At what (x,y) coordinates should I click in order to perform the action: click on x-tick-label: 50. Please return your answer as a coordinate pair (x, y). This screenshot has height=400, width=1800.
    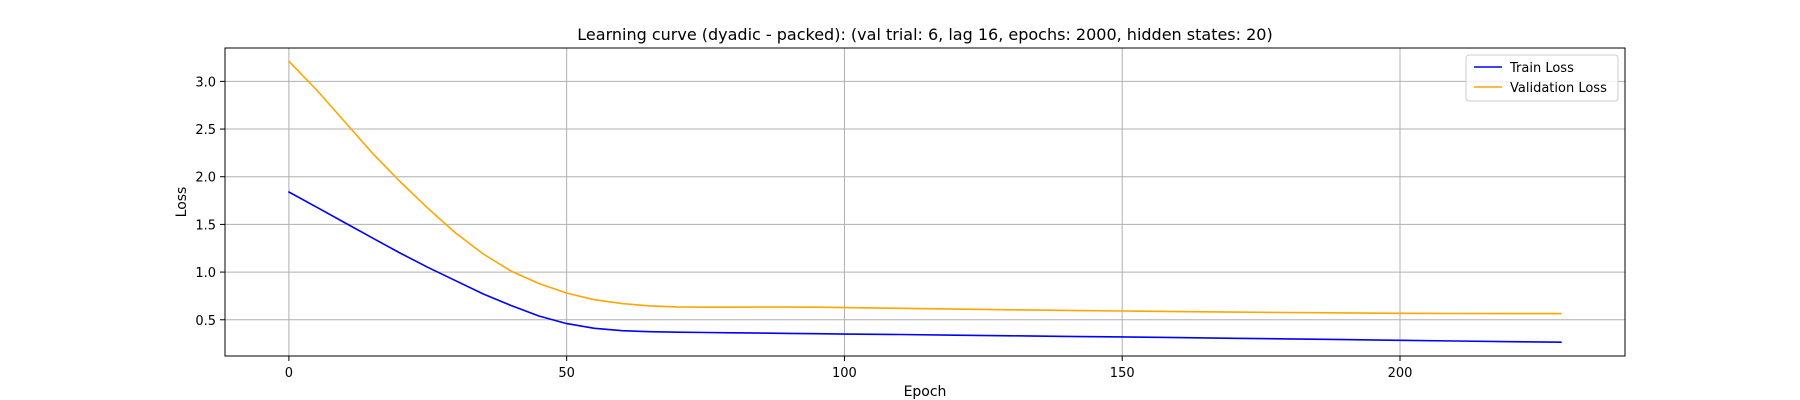
    Looking at the image, I should click on (566, 373).